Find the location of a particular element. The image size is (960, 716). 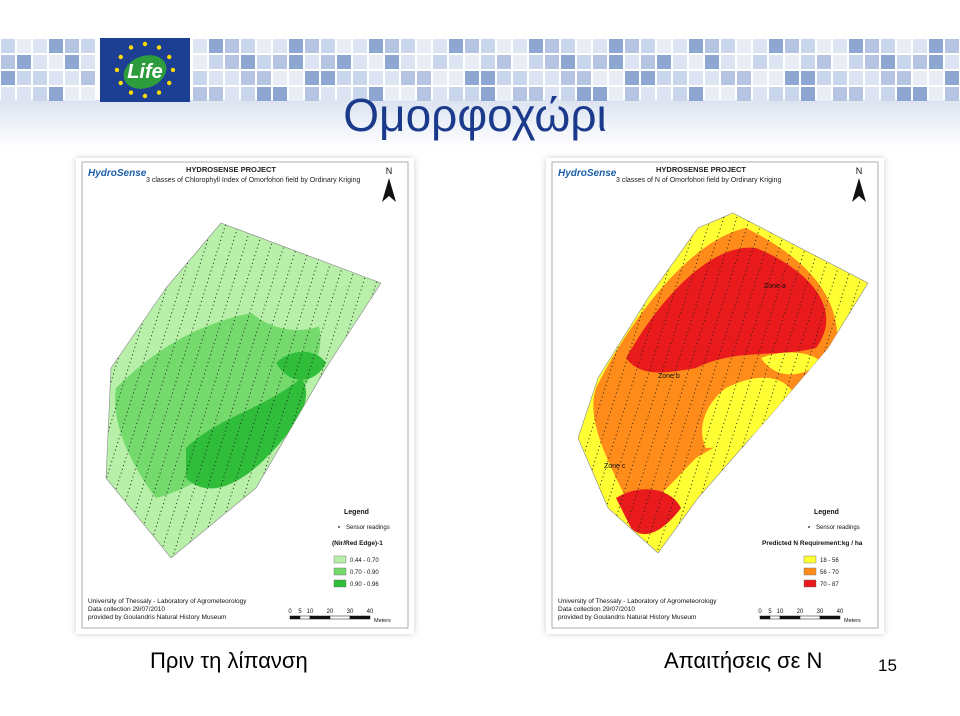

legend-sensor: Sensor readings is located at coordinates (838, 528).